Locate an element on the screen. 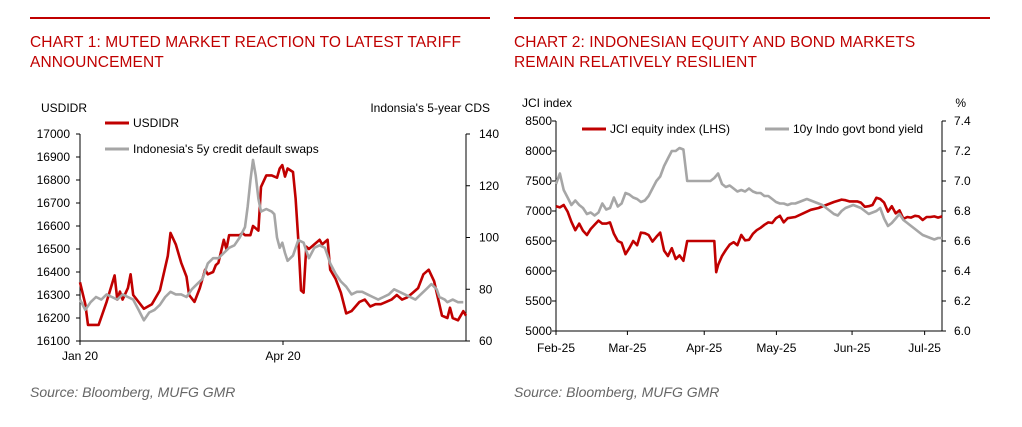  chart2-left-axis-label: JCI index is located at coordinates (547, 103).